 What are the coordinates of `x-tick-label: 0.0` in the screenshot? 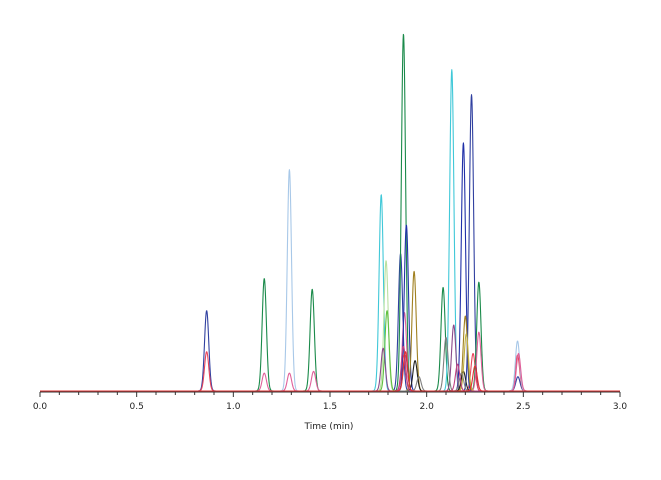 It's located at (40, 407).